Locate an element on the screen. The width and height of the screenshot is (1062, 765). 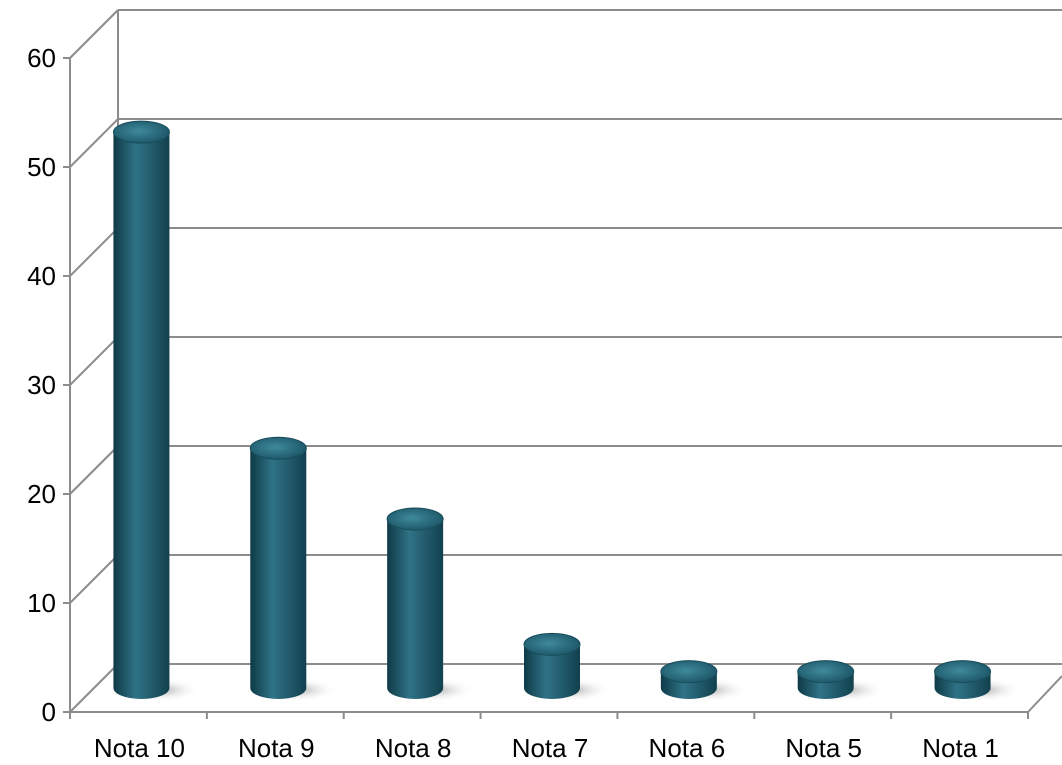
floor-side-edge is located at coordinates (1044, 694).